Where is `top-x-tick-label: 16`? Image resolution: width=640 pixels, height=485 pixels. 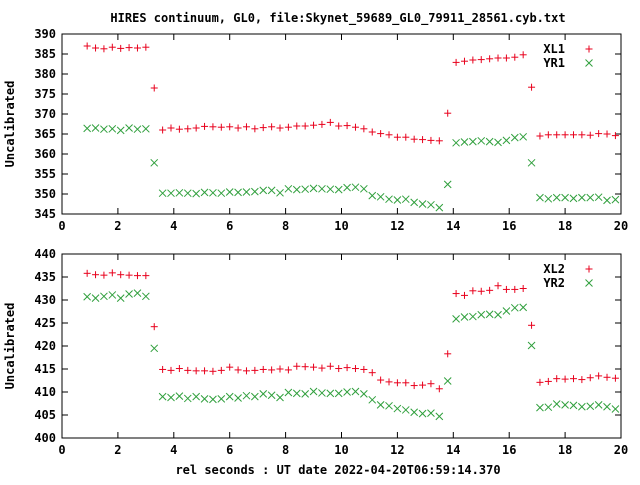
top-x-tick-label: 16 is located at coordinates (509, 226).